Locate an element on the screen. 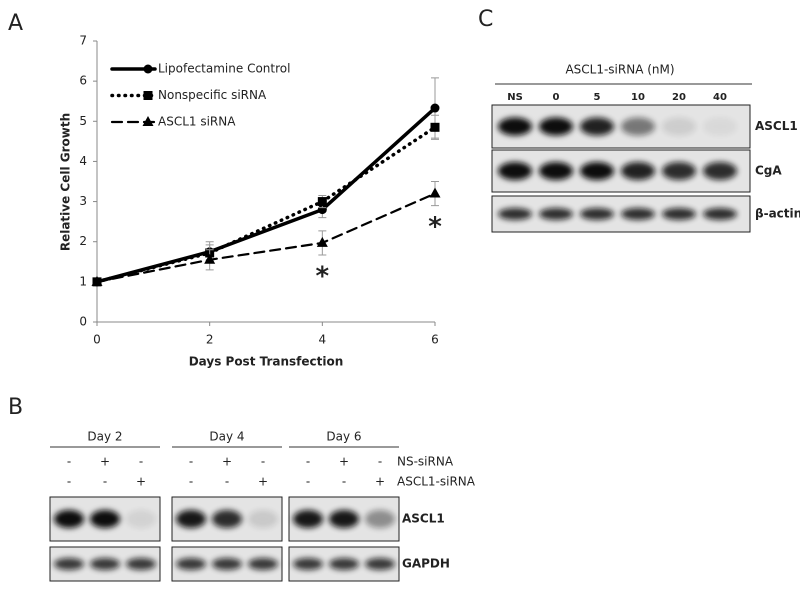  blot-header: ASCL1-siRNA (nM) is located at coordinates (619, 70).